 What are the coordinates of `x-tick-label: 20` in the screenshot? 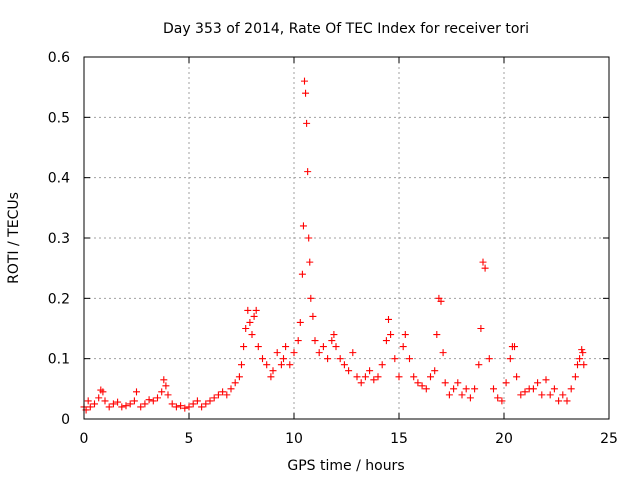 It's located at (504, 439).